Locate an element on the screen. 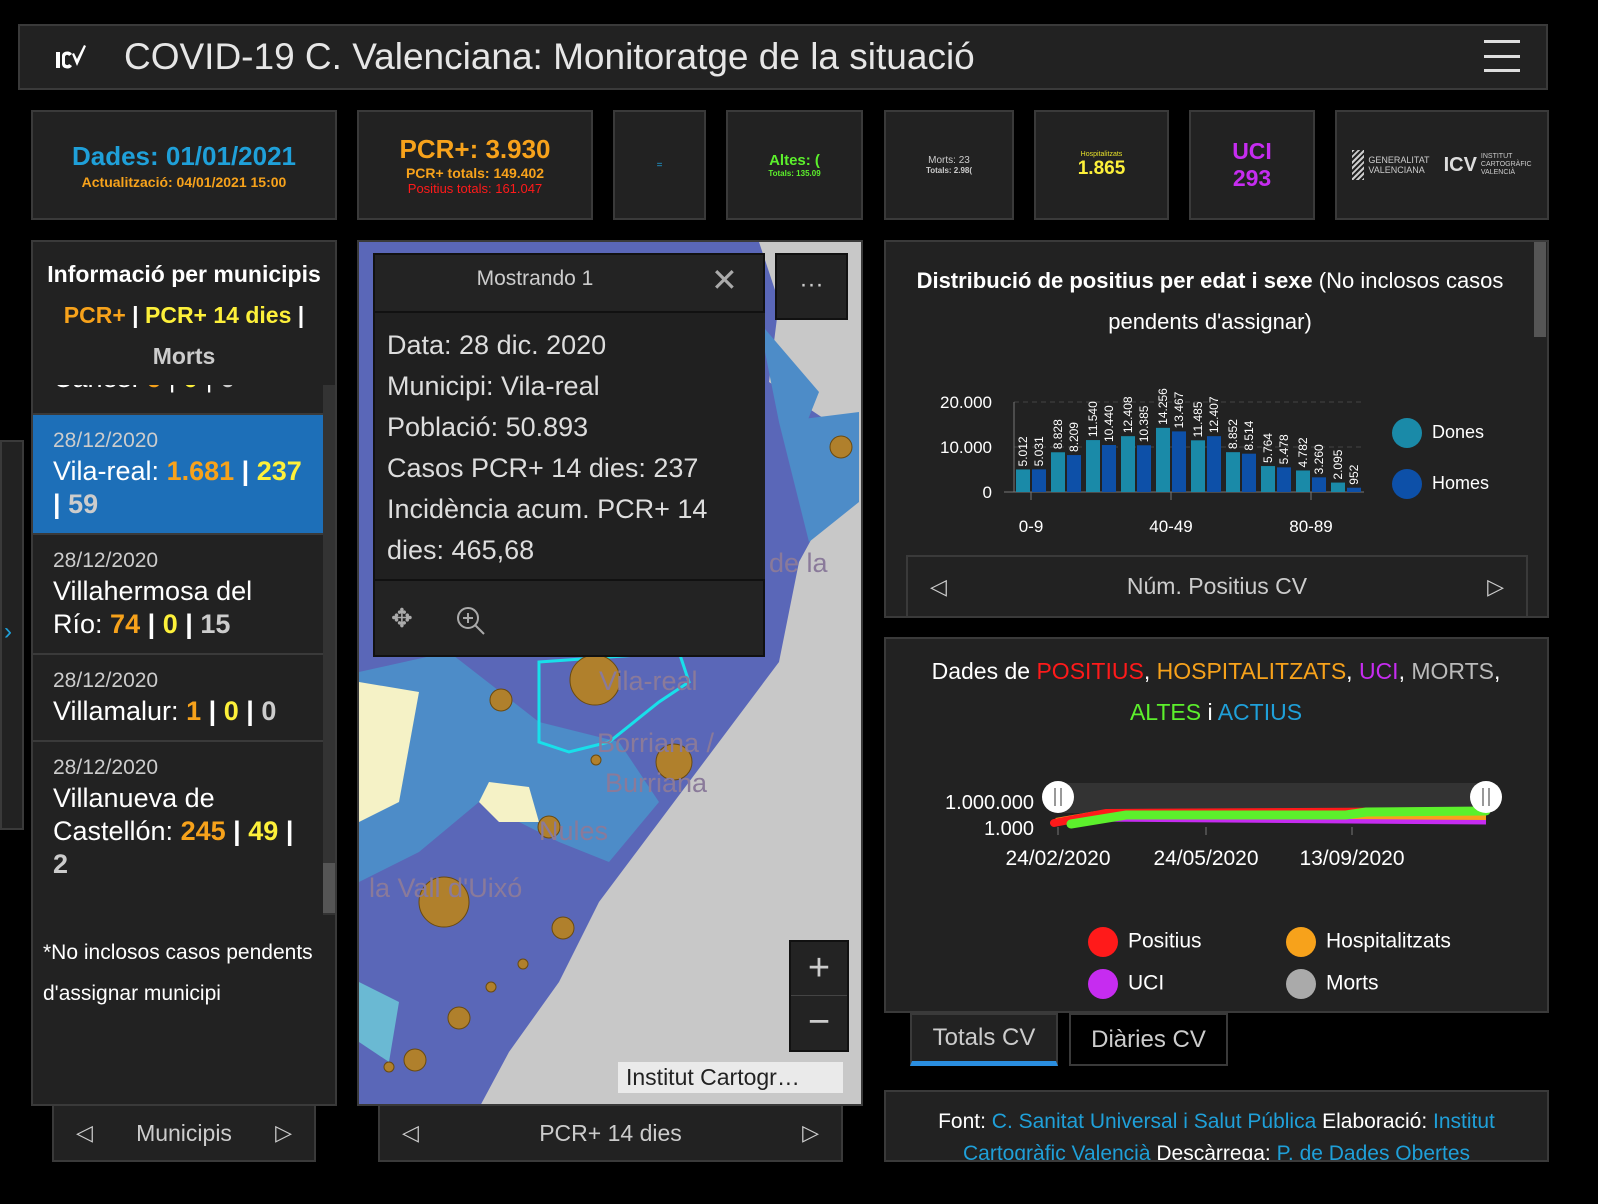 The width and height of the screenshot is (1598, 1204). item-morts: 2 is located at coordinates (61, 864).